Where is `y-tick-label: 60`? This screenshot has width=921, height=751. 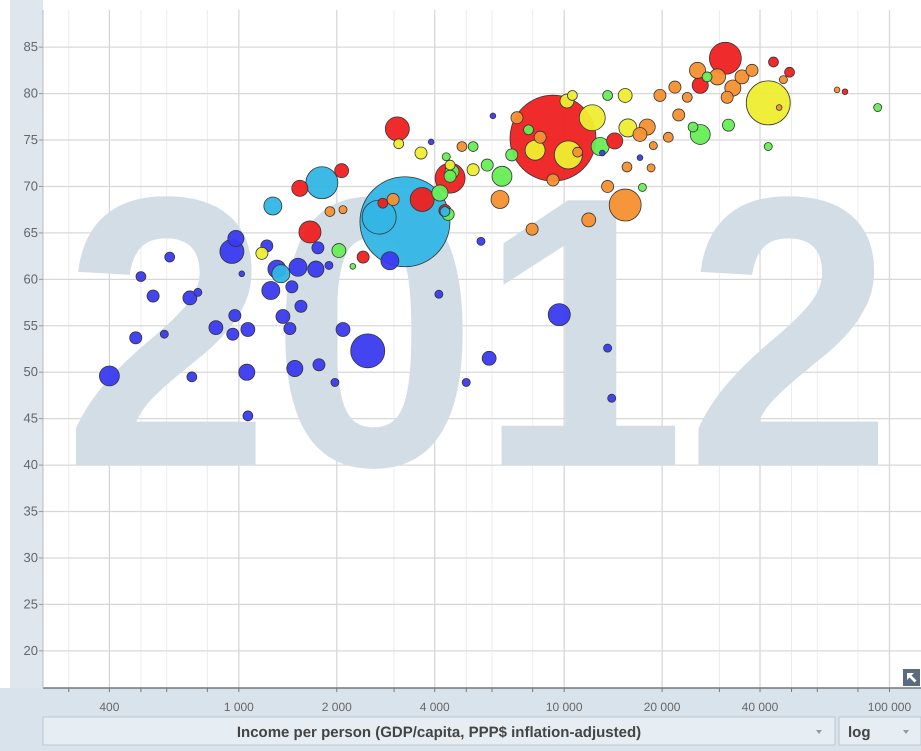 y-tick-label: 60 is located at coordinates (31, 278).